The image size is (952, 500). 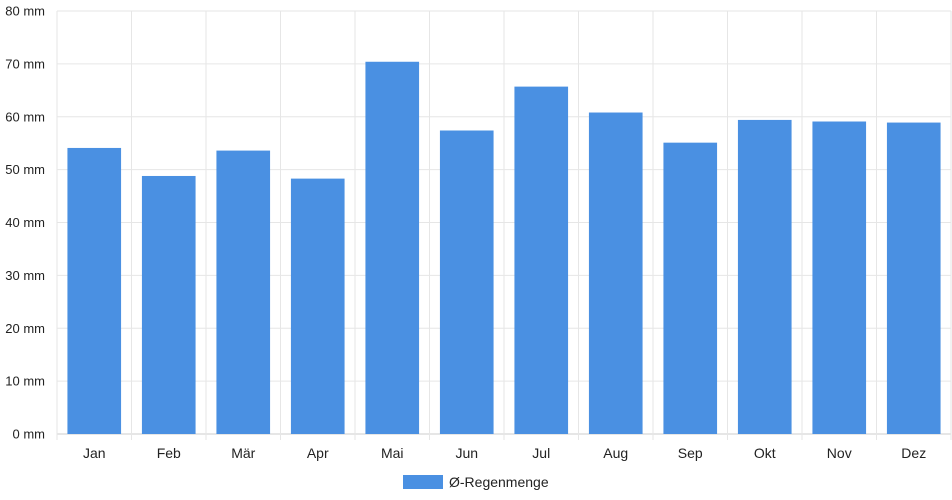 I want to click on y-tick-label: 0 mm, so click(x=29, y=434).